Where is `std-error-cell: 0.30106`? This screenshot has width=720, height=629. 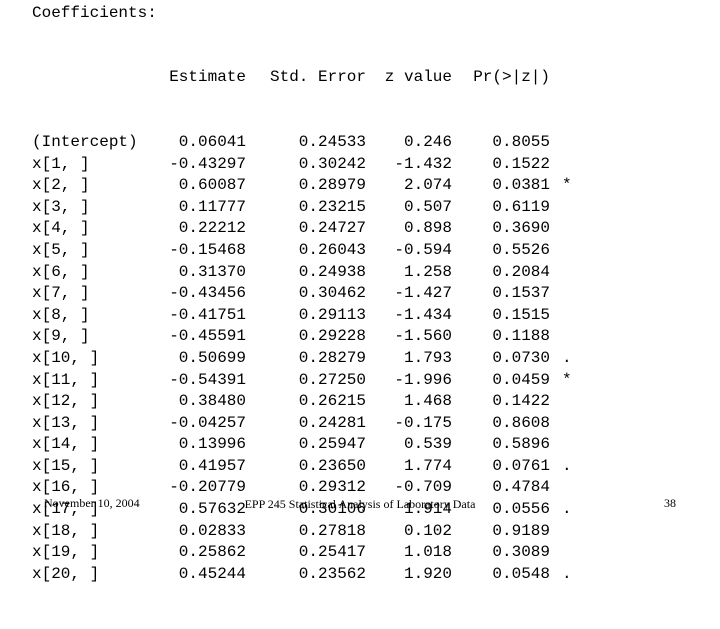 std-error-cell: 0.30106 is located at coordinates (332, 509).